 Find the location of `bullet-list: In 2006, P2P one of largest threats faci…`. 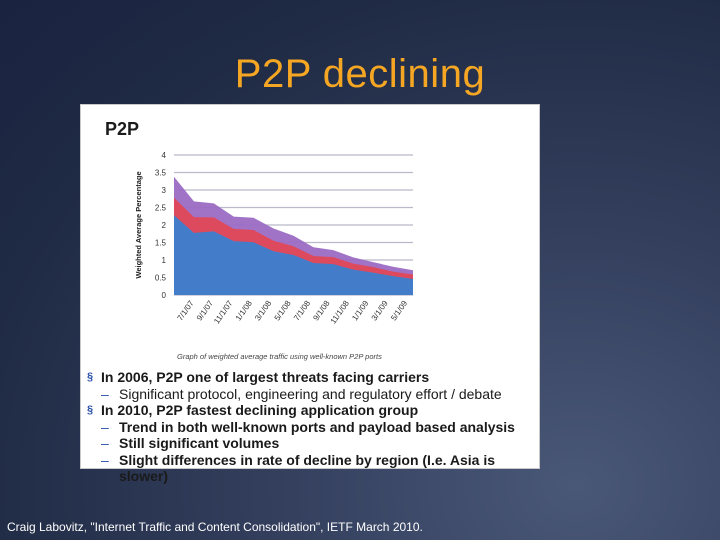

bullet-list: In 2006, P2P one of largest threats faci… is located at coordinates (312, 427).